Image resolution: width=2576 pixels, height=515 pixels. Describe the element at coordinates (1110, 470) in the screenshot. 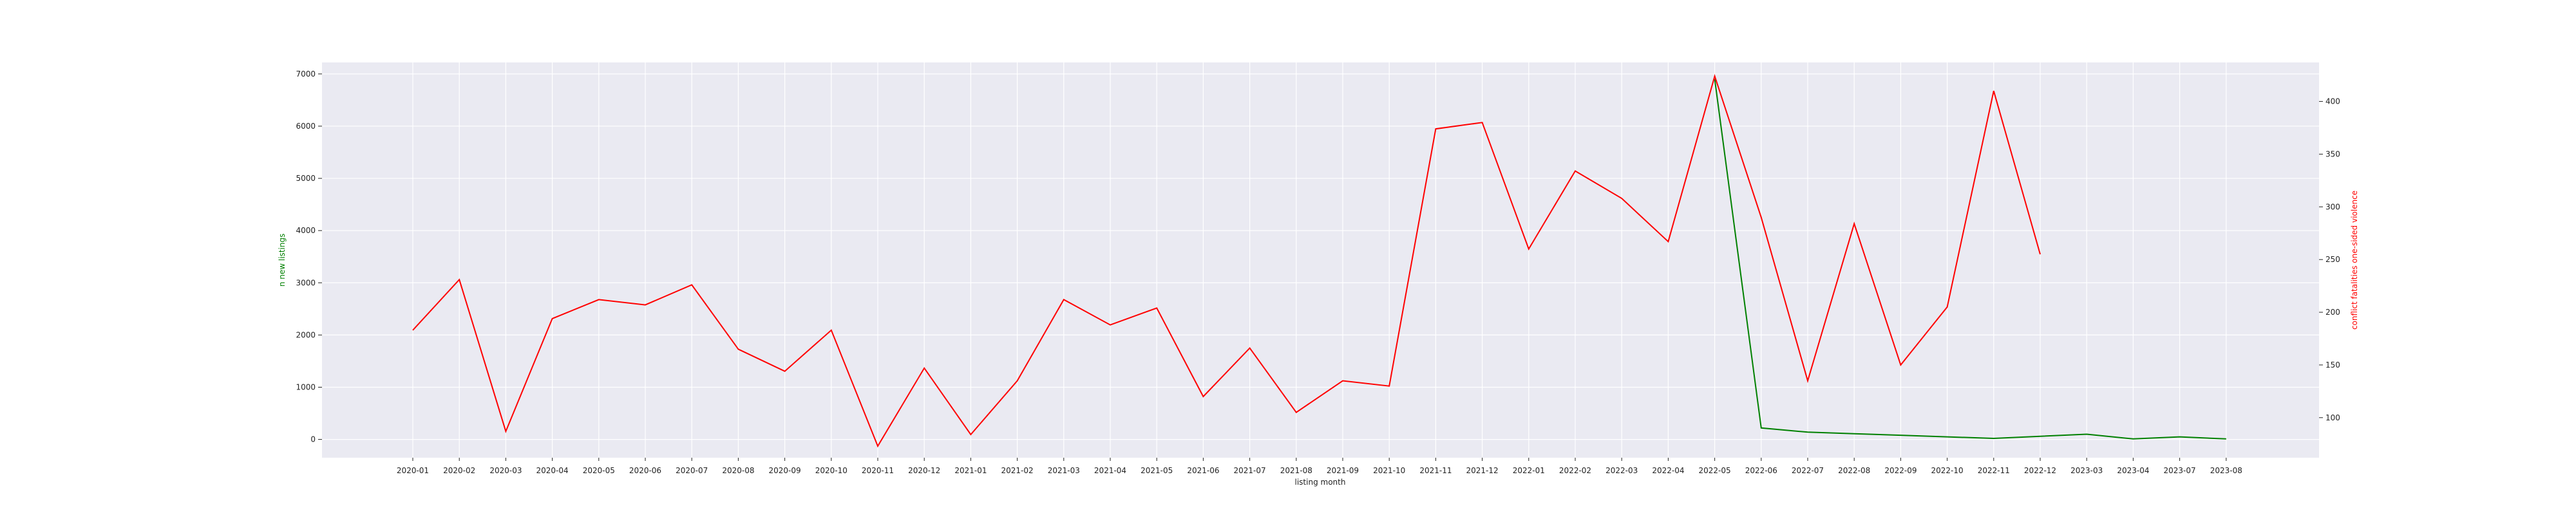

I see `x-tick-label: 2021-04` at that location.